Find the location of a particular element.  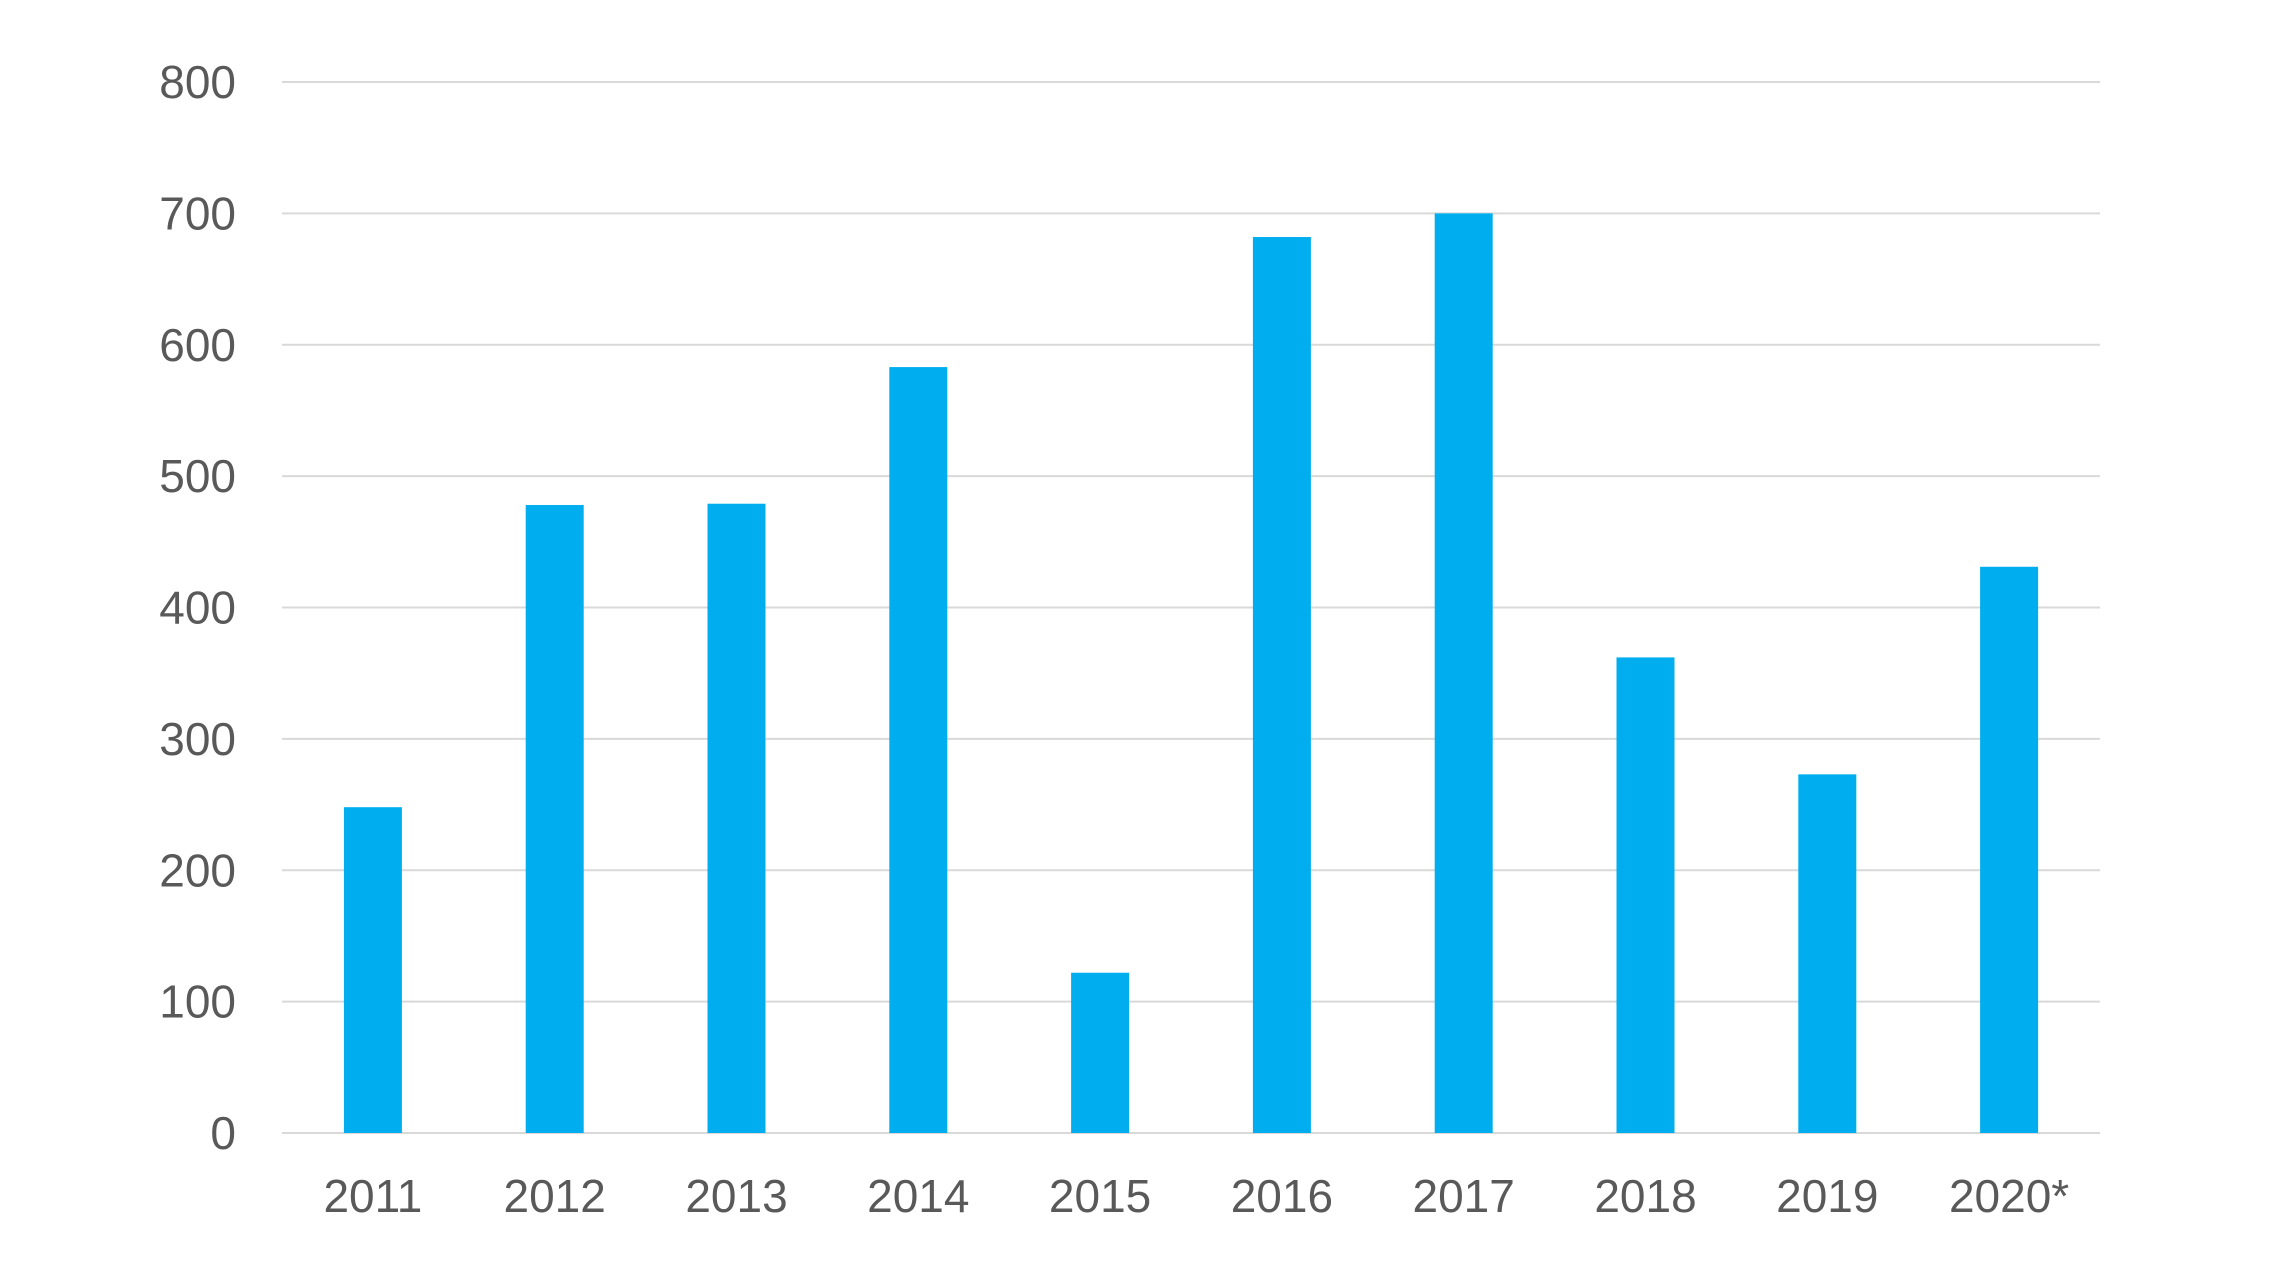

y-tick-label: 500 is located at coordinates (197, 476).